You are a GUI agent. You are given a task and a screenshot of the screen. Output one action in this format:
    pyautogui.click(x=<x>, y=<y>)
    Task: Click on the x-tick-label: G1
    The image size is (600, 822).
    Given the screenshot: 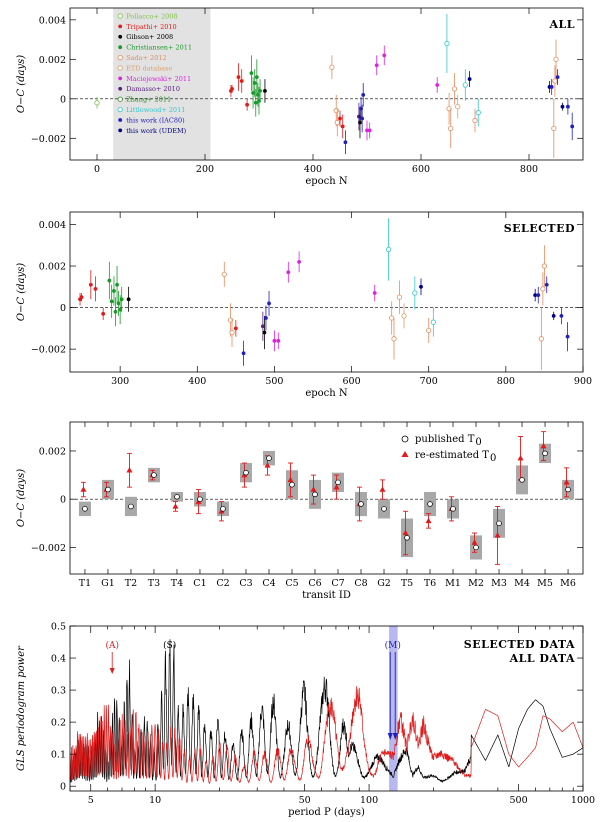 What is the action you would take?
    pyautogui.click(x=108, y=583)
    